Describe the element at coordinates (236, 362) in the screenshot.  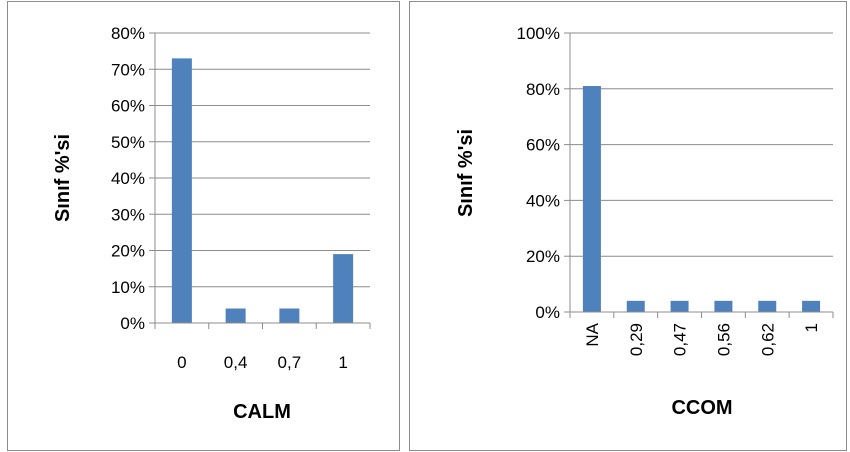
I see `x-tick-label: 0,4` at that location.